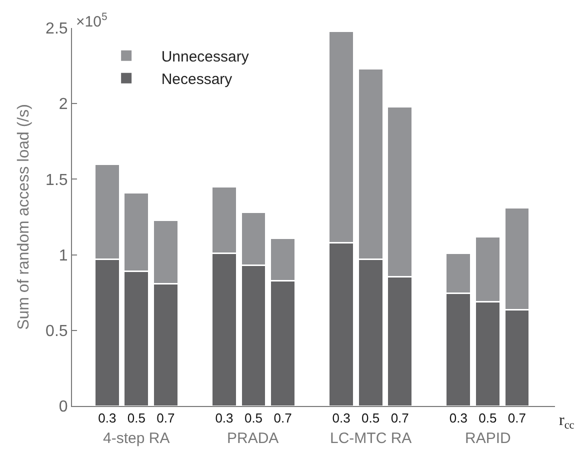 The width and height of the screenshot is (581, 456). What do you see at coordinates (23, 217) in the screenshot?
I see `y-axis-title: Sum of random access load (/s)` at bounding box center [23, 217].